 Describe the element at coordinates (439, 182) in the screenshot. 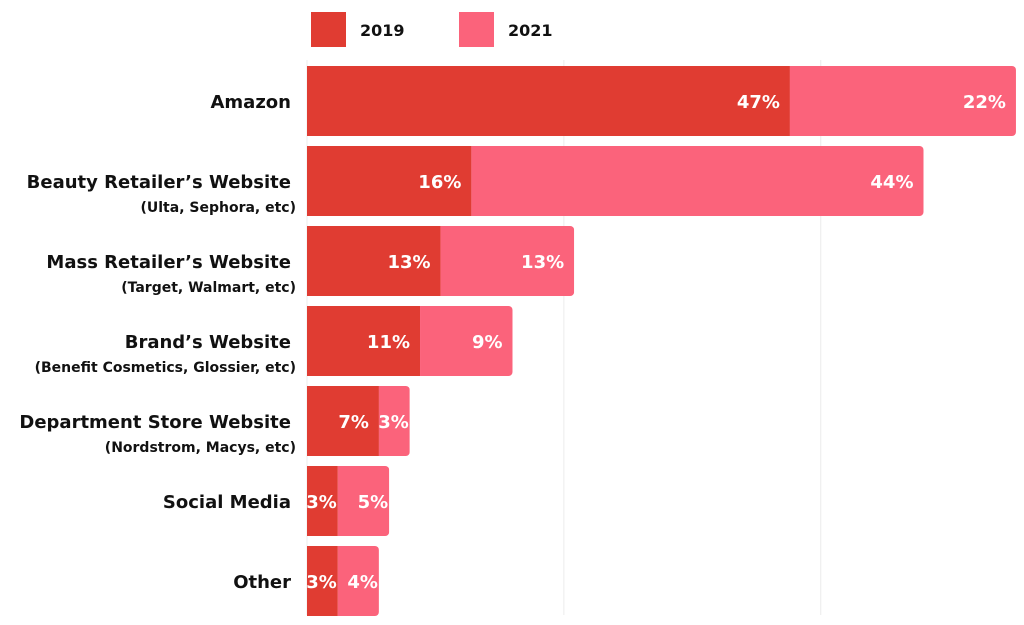

I see `data-label-2019: 16%` at that location.